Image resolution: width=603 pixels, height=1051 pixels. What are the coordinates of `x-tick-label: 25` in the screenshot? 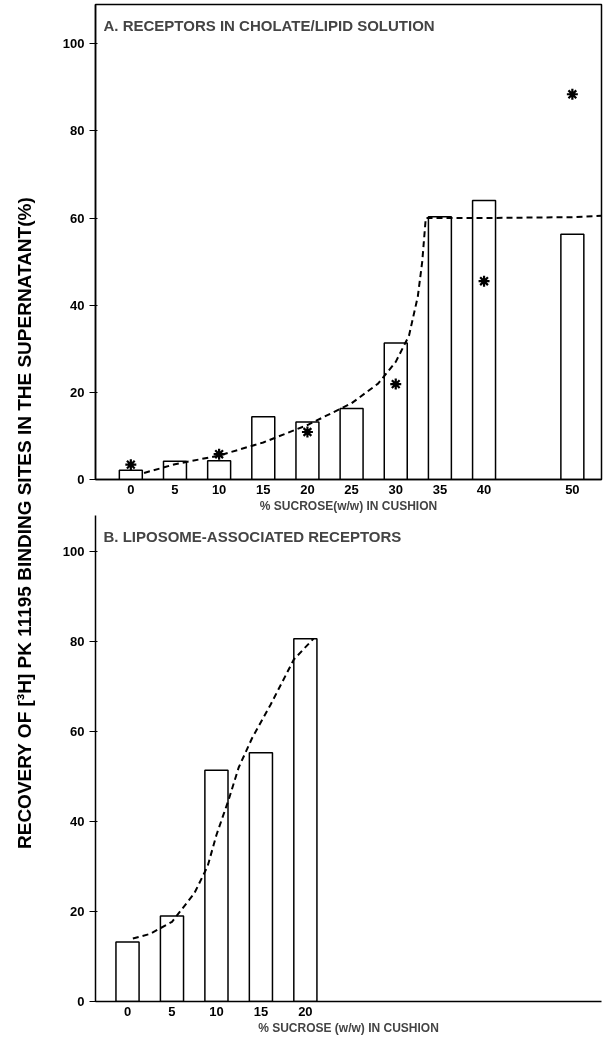 It's located at (351, 489).